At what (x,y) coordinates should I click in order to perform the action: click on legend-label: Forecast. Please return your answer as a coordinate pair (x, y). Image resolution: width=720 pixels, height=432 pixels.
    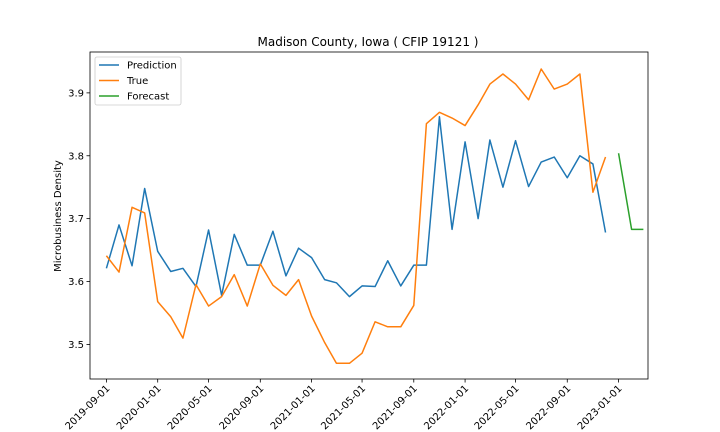
    Looking at the image, I should click on (148, 97).